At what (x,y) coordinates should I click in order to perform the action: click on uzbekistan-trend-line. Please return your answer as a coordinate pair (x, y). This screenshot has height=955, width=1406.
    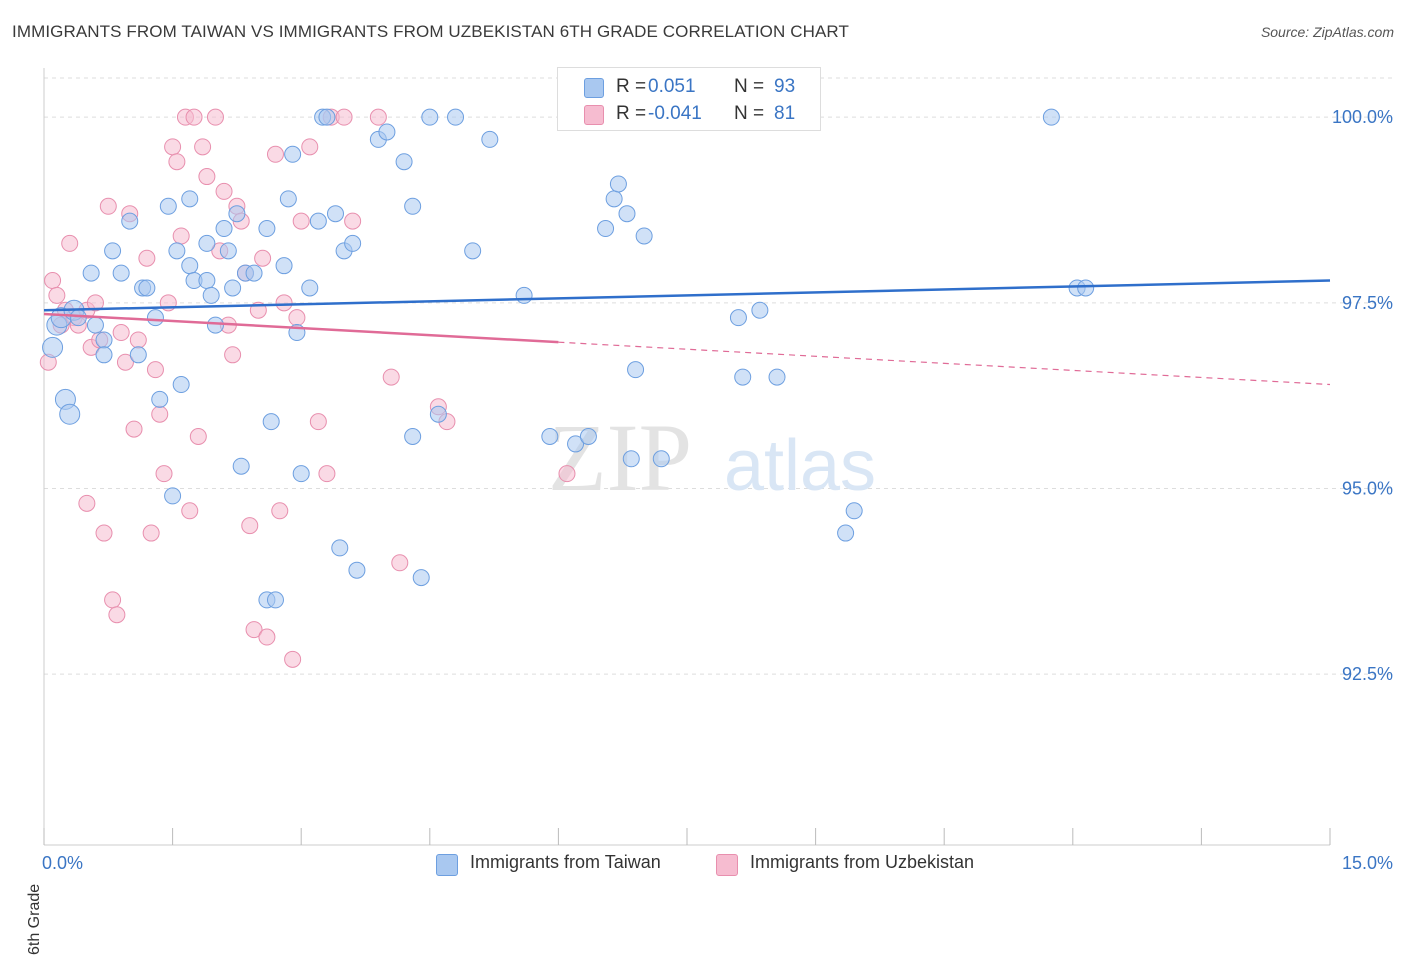
    Looking at the image, I should click on (301, 328).